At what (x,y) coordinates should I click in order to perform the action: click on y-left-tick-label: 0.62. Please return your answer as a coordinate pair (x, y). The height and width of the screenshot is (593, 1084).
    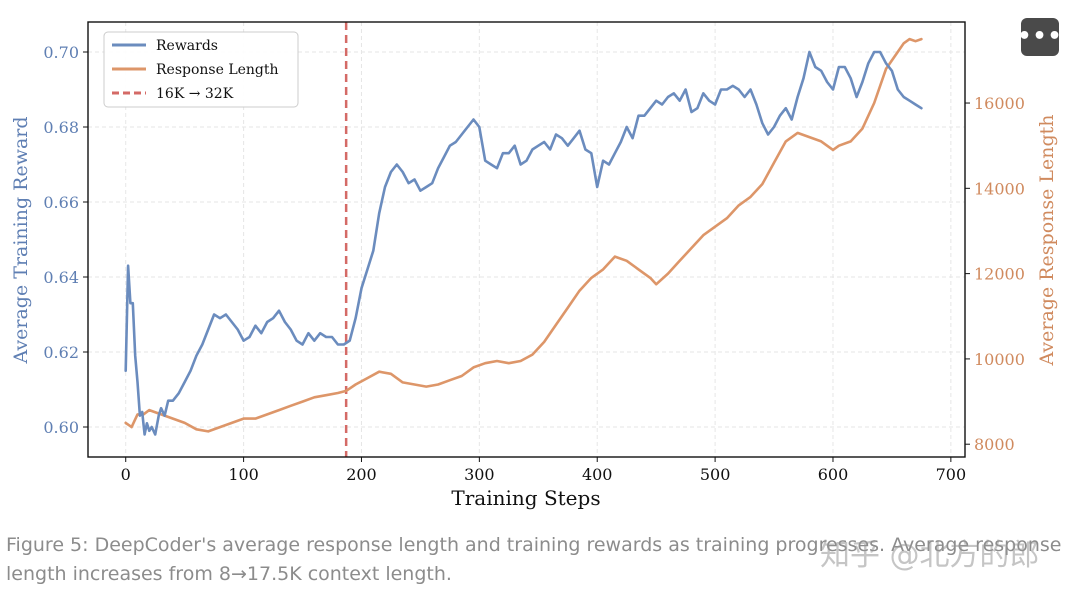
    Looking at the image, I should click on (61, 352).